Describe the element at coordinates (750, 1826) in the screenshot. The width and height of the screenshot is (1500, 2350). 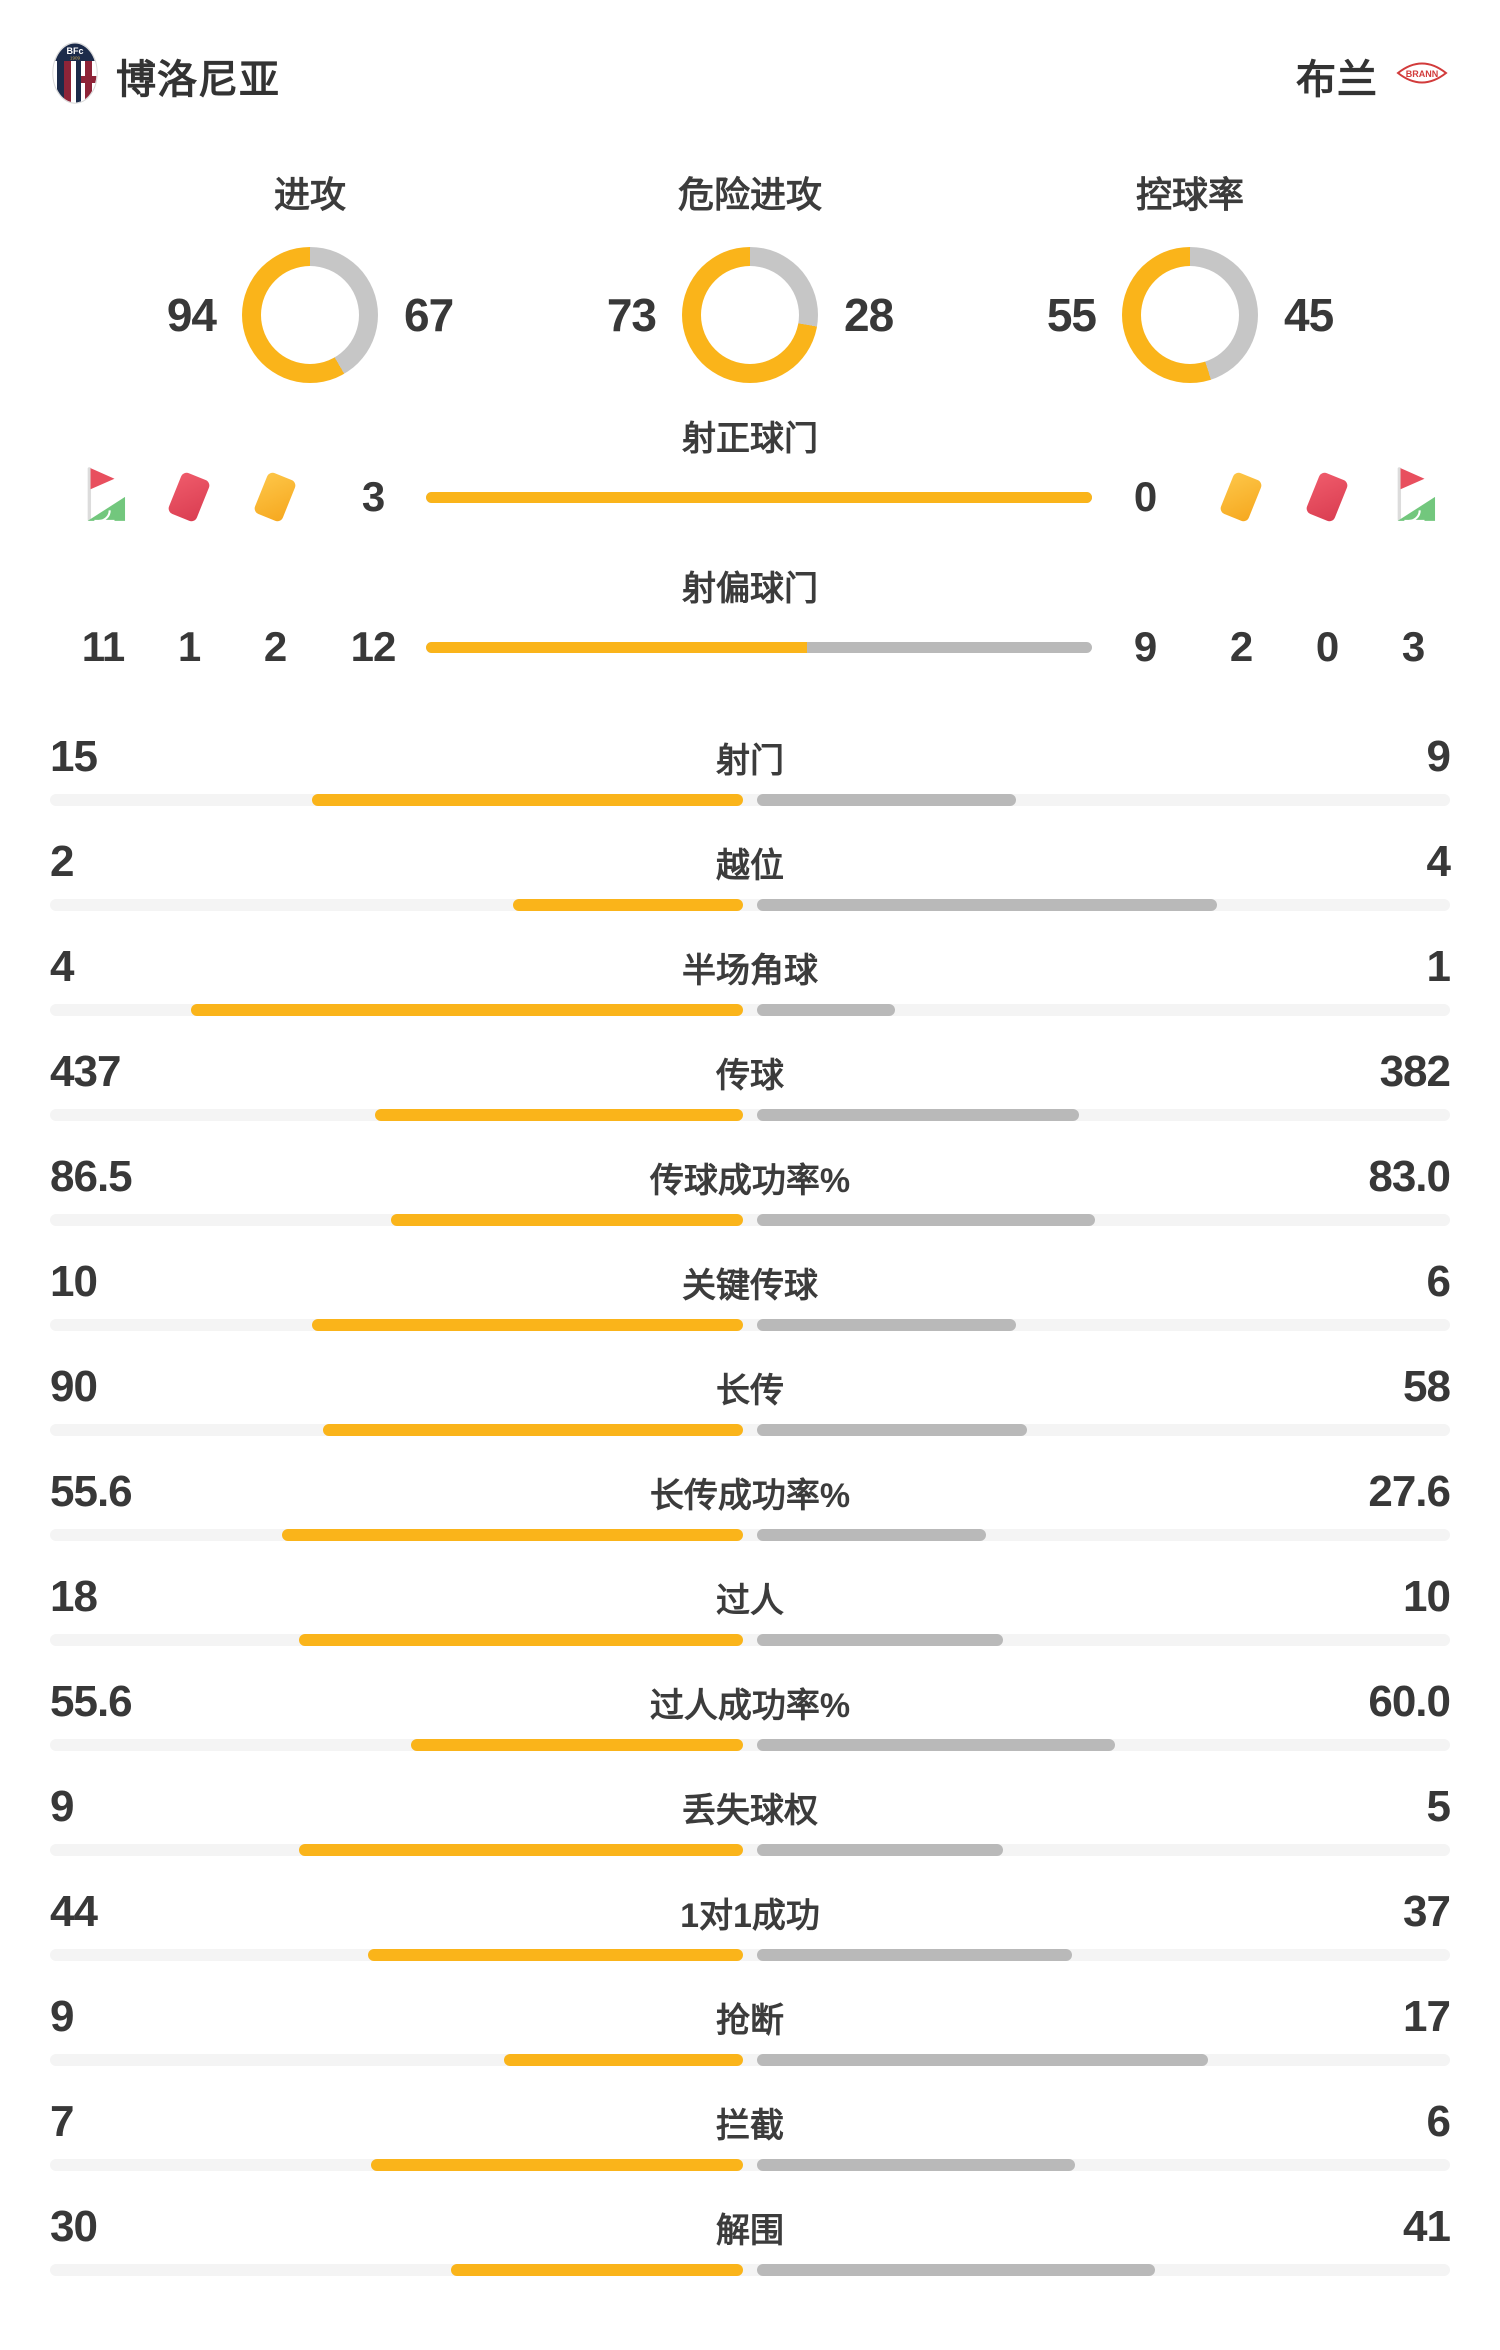
I see `stat-row: 9 丢失球权 5` at that location.